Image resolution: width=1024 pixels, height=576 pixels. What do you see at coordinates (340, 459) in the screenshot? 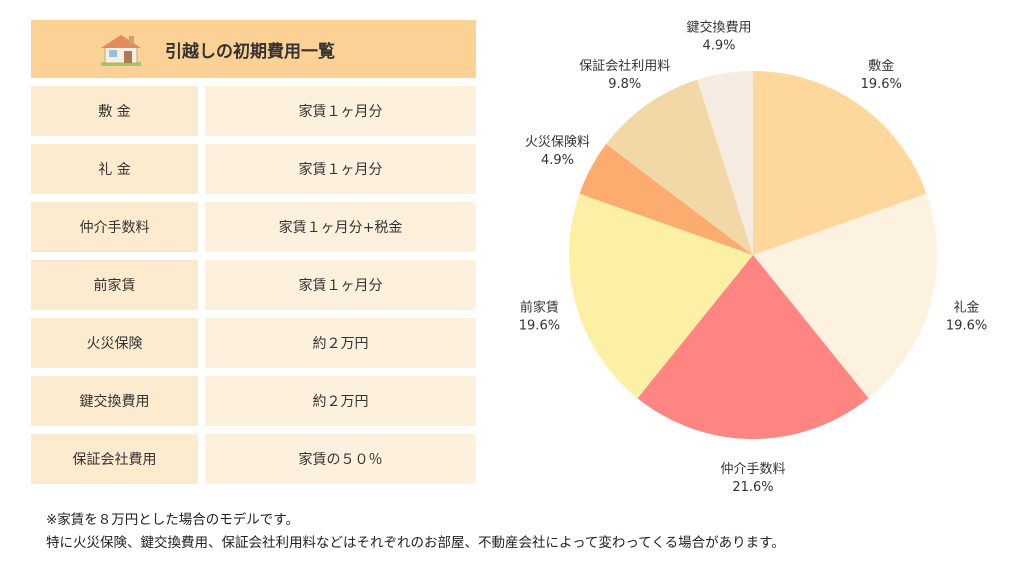
I see `row-value: 家賃の５０％` at bounding box center [340, 459].